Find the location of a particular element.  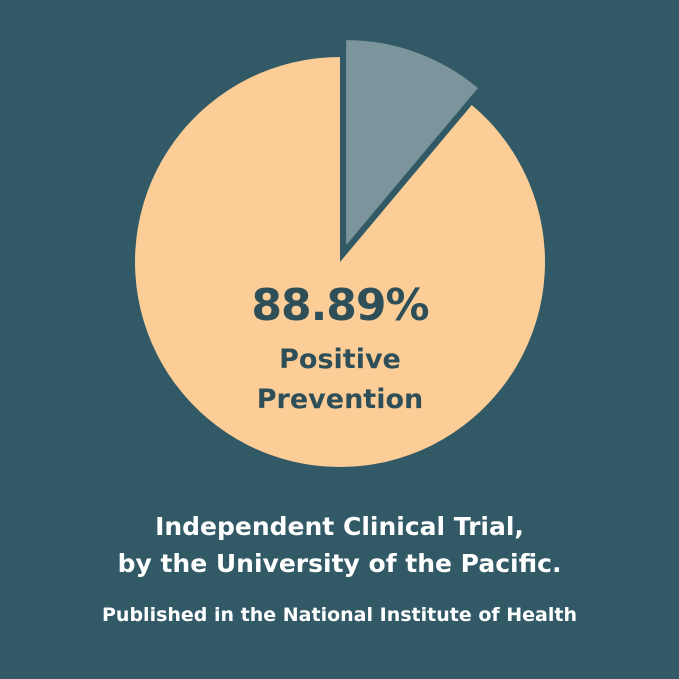

caption-line2: by the University of the Pacific. is located at coordinates (339, 563).